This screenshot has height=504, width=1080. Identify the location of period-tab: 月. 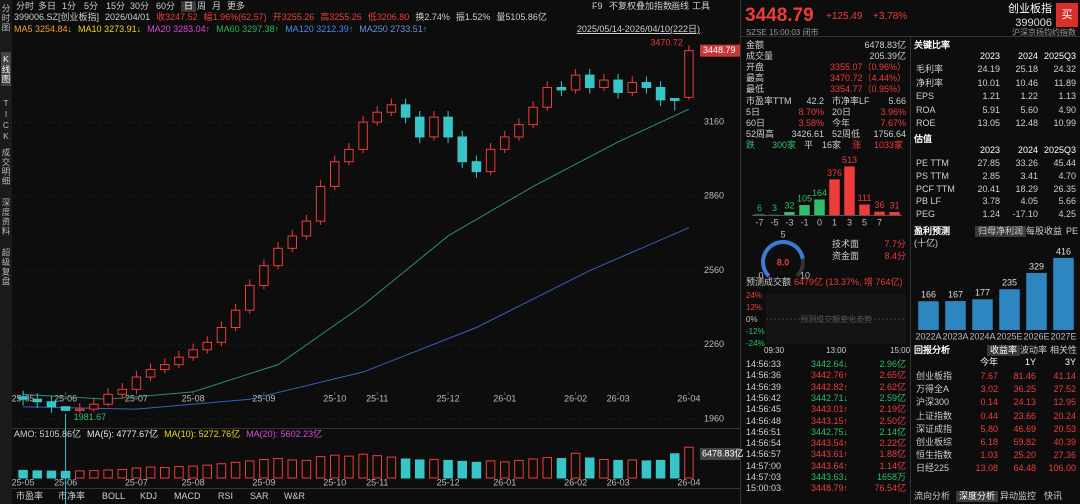
(217, 6).